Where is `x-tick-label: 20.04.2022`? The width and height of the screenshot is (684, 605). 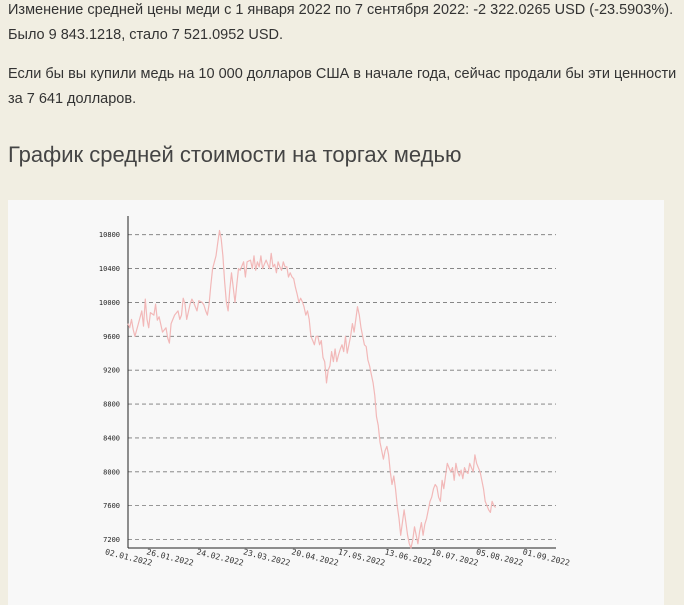
x-tick-label: 20.04.2022 is located at coordinates (315, 557).